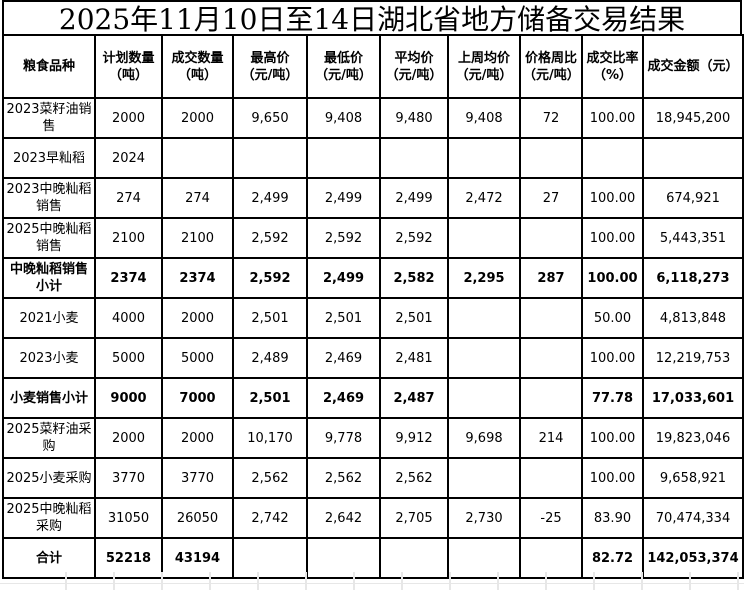  I want to click on table-cell: 31050, so click(128, 518).